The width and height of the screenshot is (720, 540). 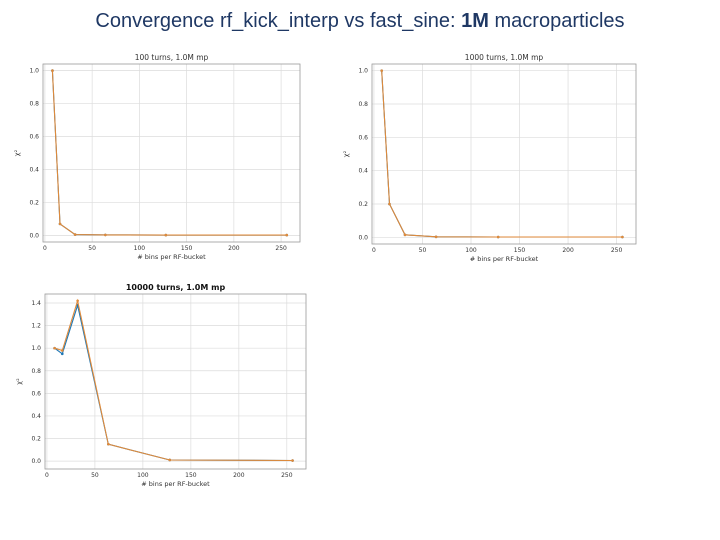 I want to click on chart-title: 100 turns, 1.0M mp, so click(x=172, y=57).